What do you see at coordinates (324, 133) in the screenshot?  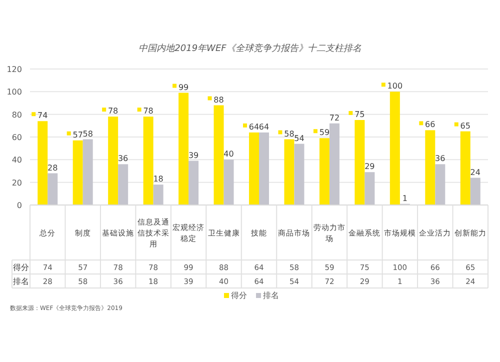 I see `text: 59` at bounding box center [324, 133].